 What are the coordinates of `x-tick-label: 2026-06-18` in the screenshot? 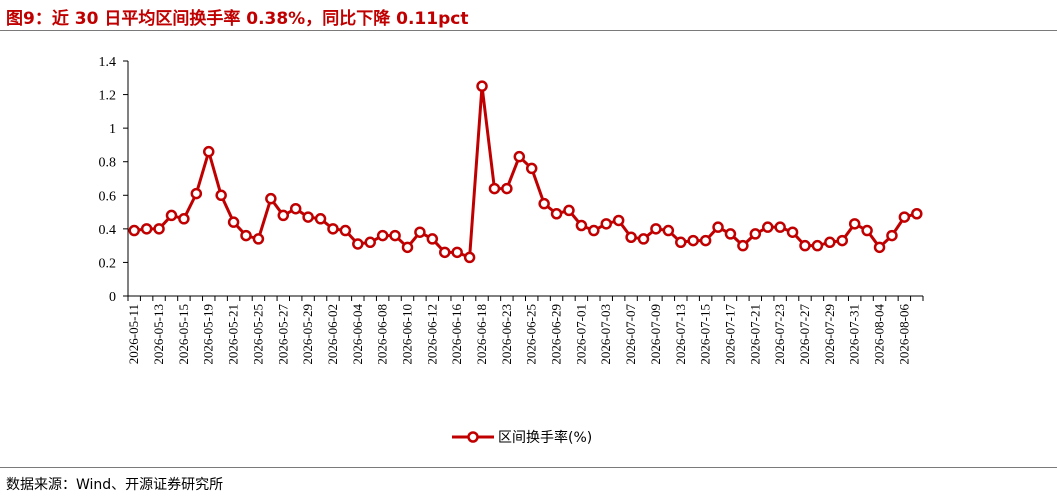 It's located at (481, 334).